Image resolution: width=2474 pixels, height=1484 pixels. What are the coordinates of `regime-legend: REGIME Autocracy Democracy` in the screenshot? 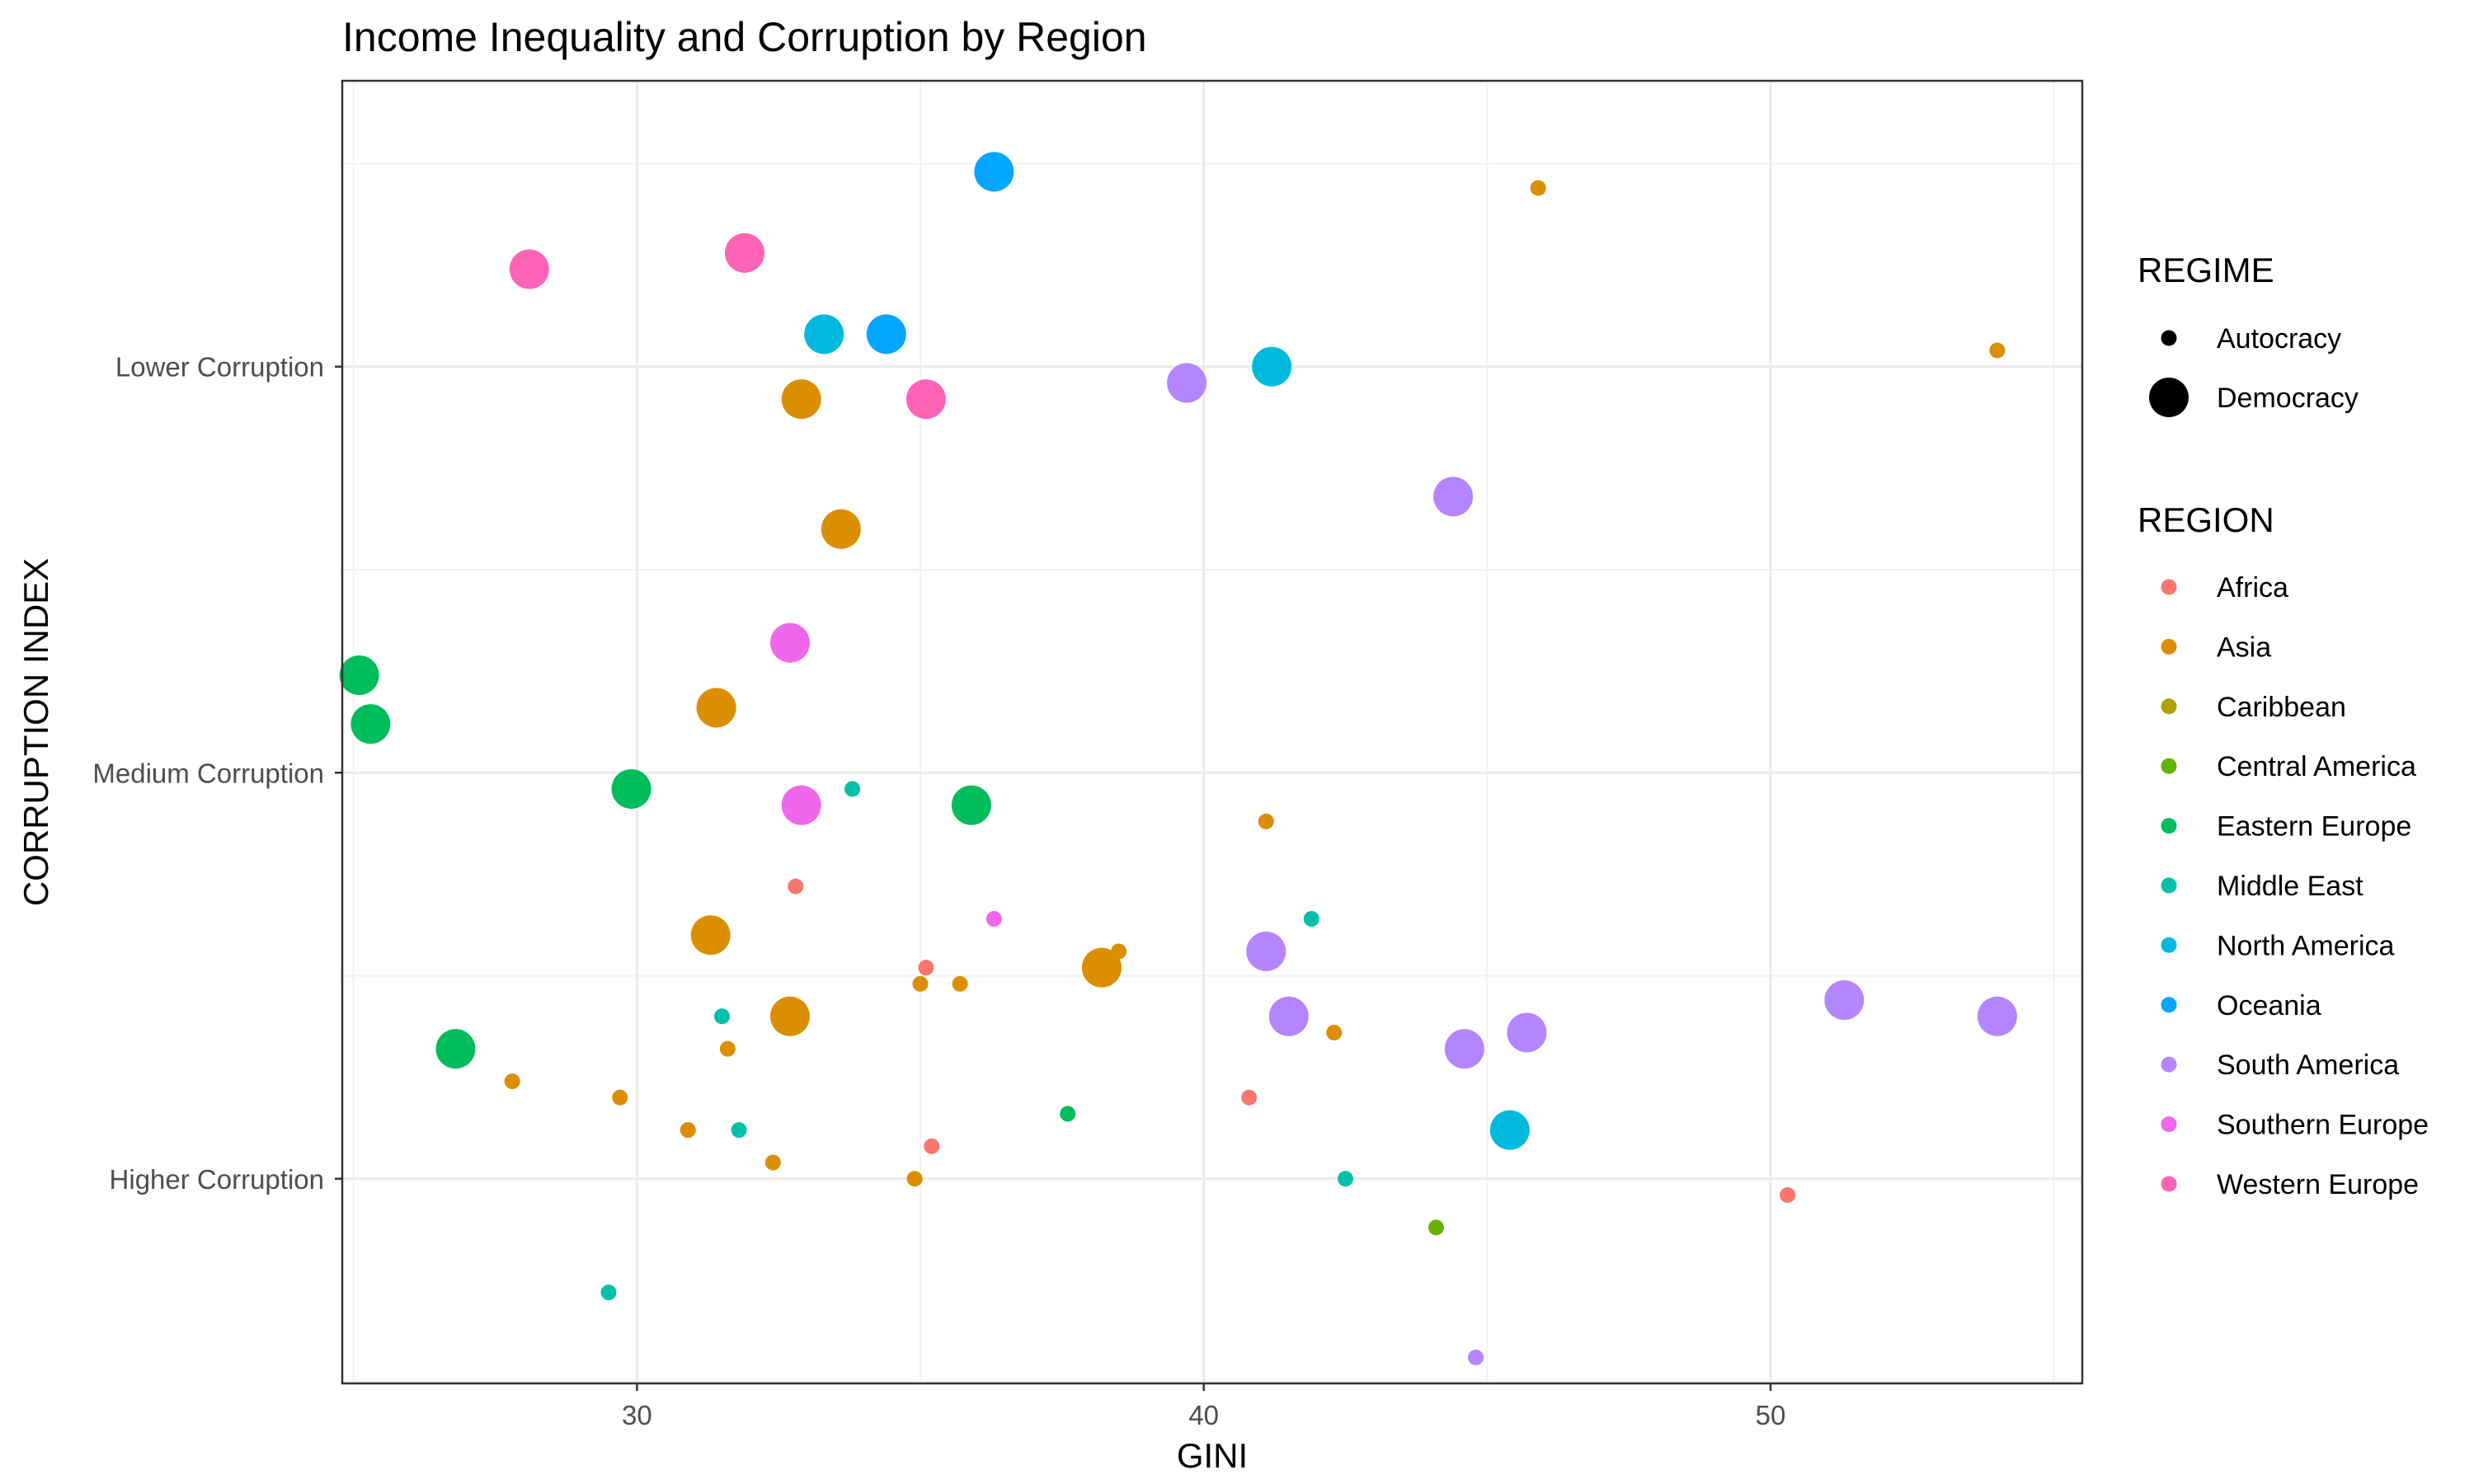 It's located at (2248, 334).